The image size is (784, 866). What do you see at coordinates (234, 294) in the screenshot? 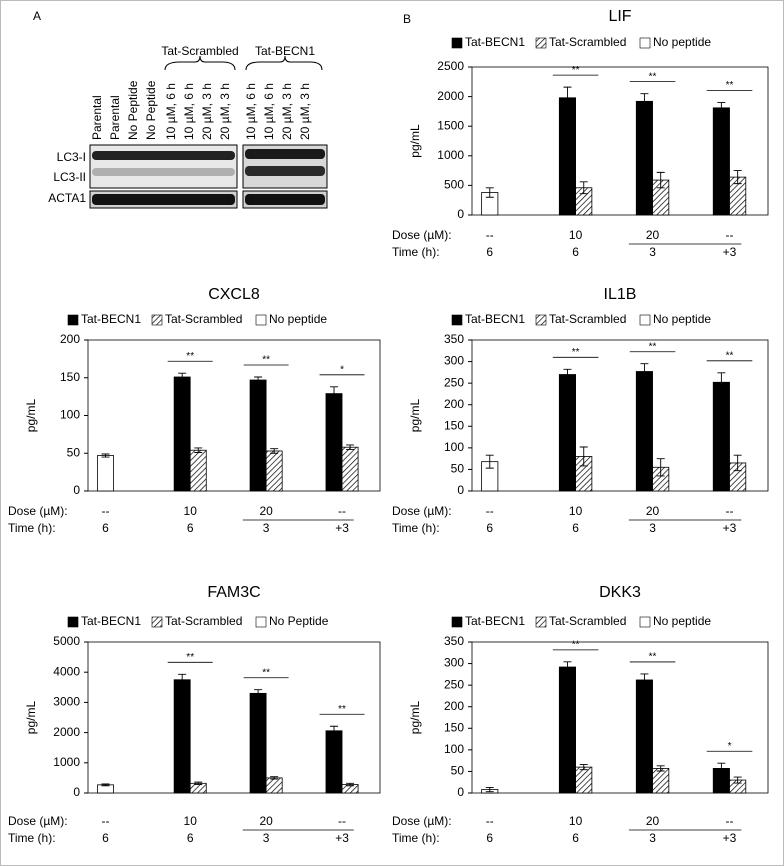
I see `chart-title: CXCL8` at bounding box center [234, 294].